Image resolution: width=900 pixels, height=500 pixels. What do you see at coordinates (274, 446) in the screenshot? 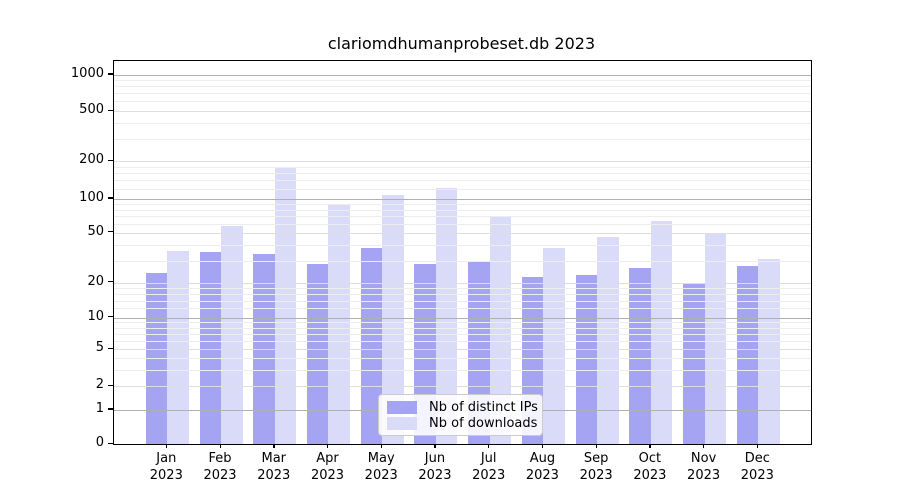
I see `x-tick-mar` at bounding box center [274, 446].